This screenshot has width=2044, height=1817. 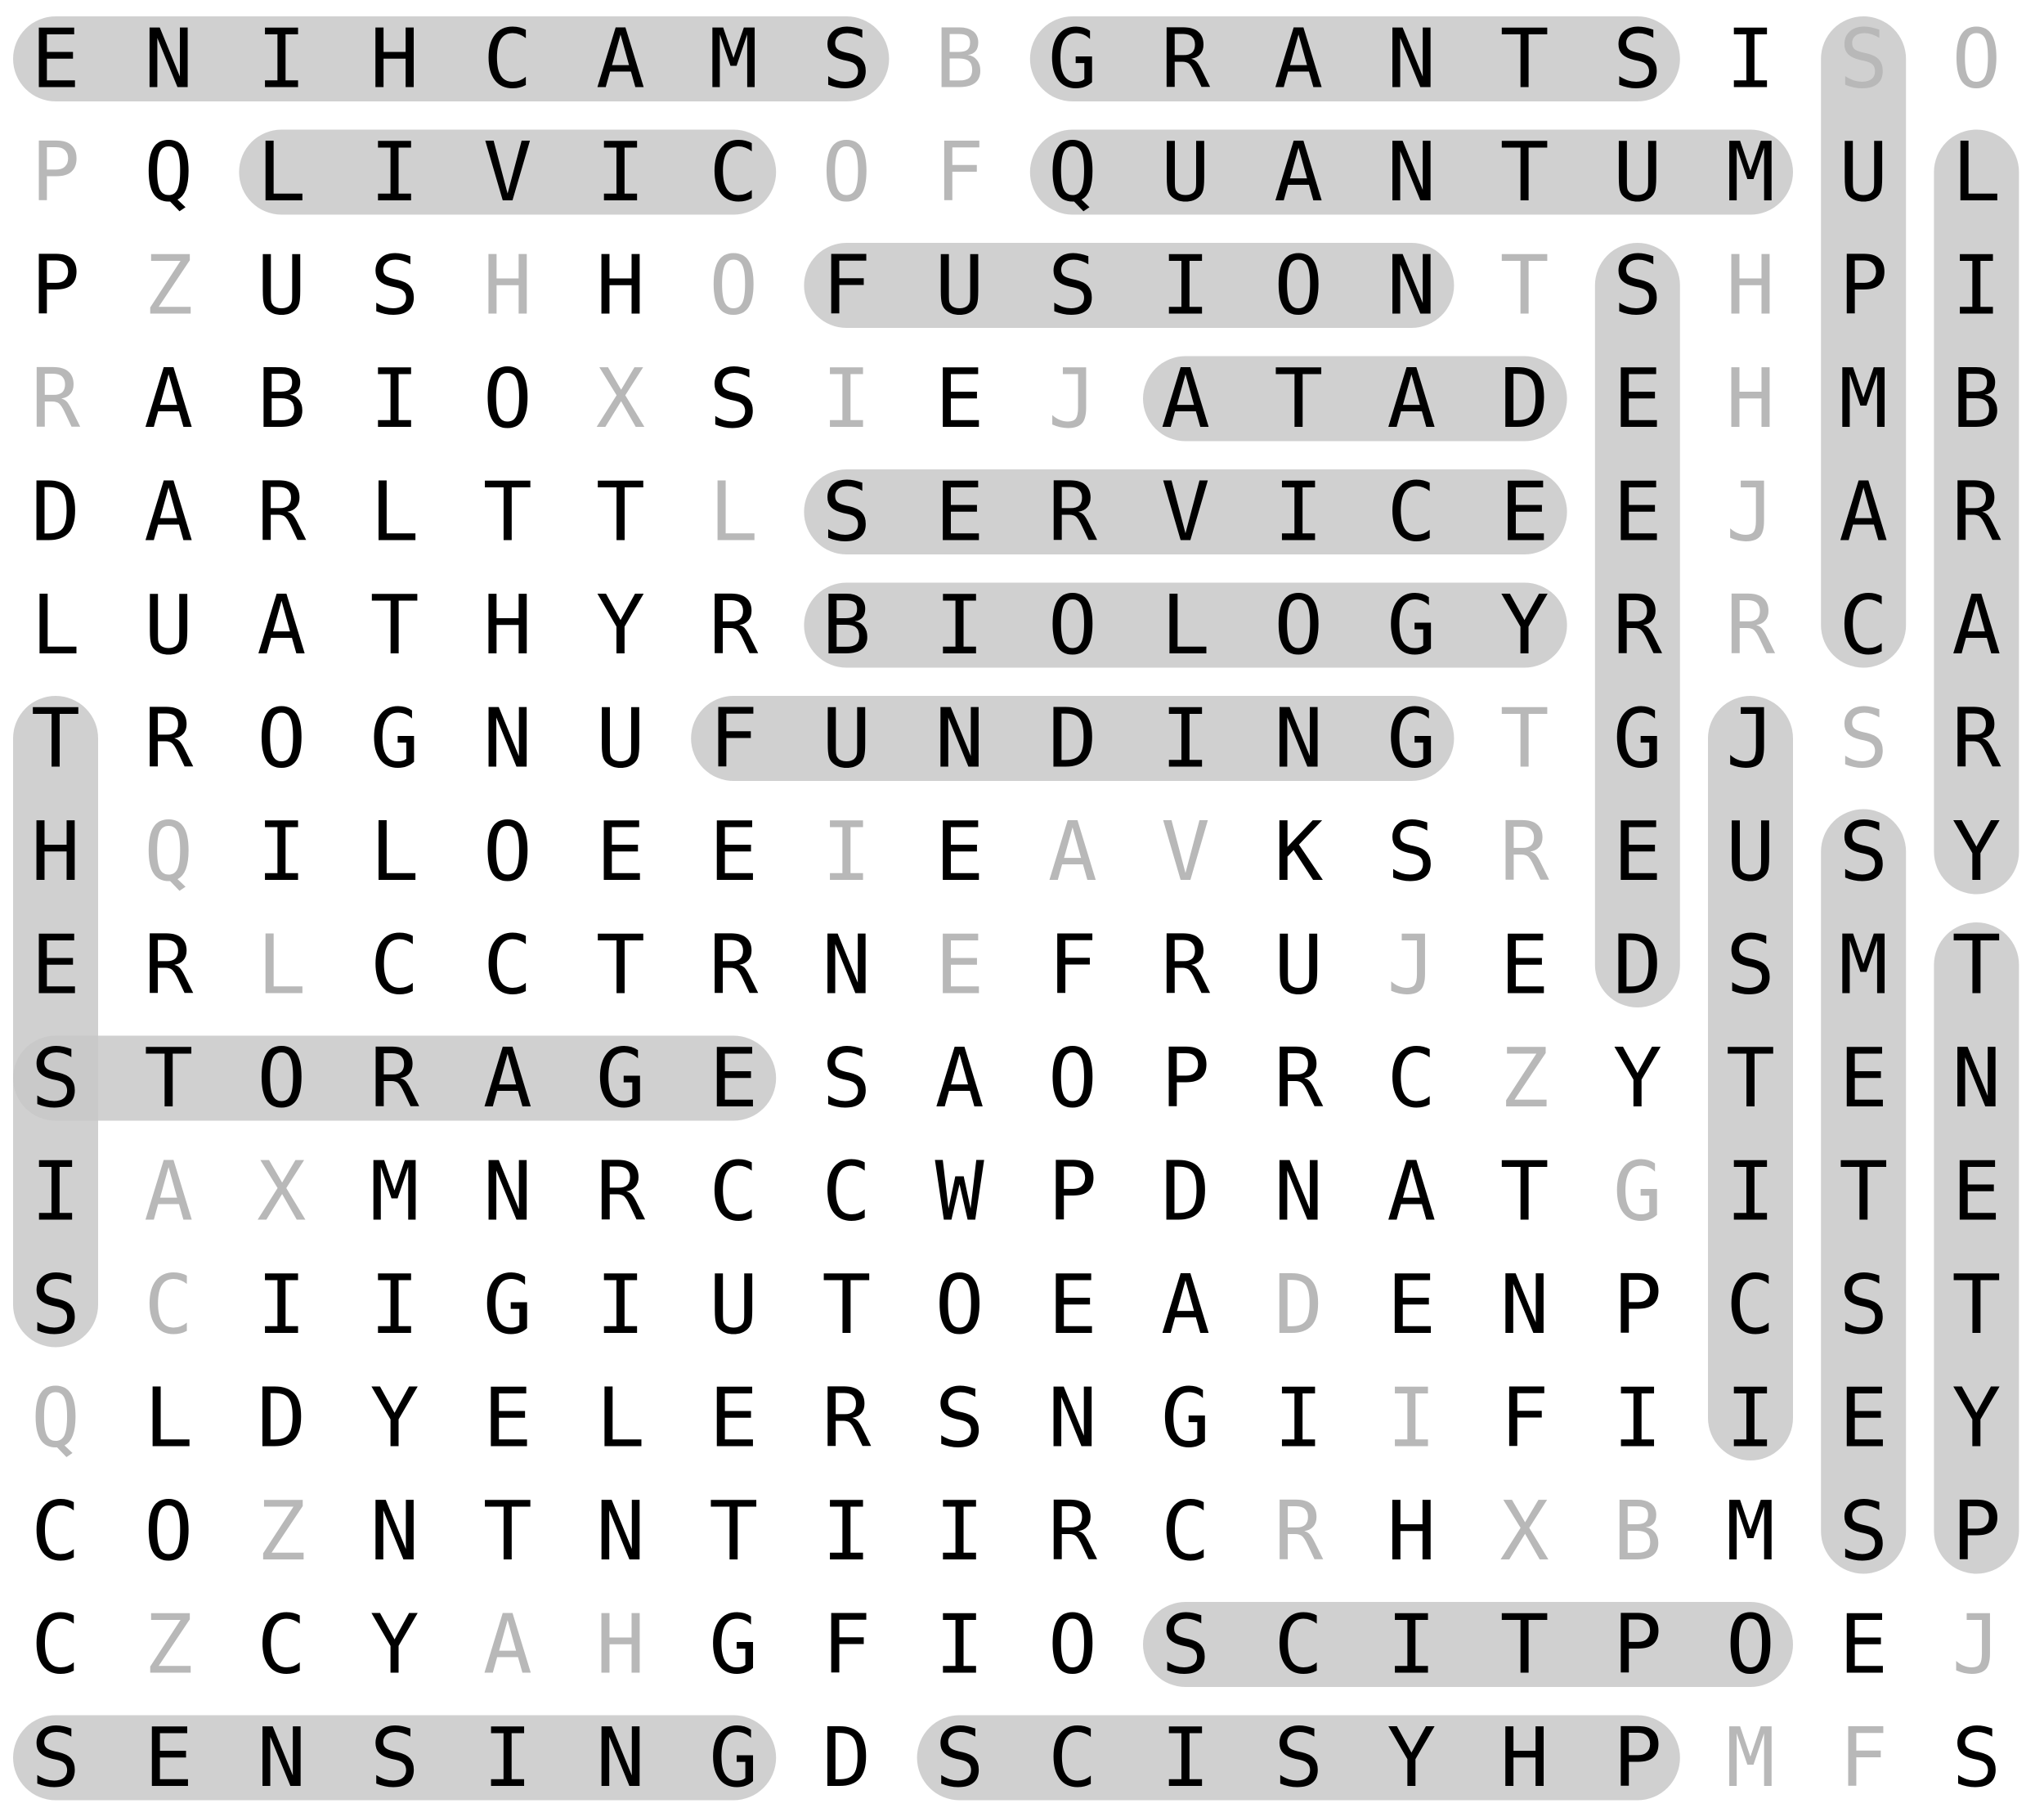 I want to click on grid-cell: W, so click(x=960, y=1192).